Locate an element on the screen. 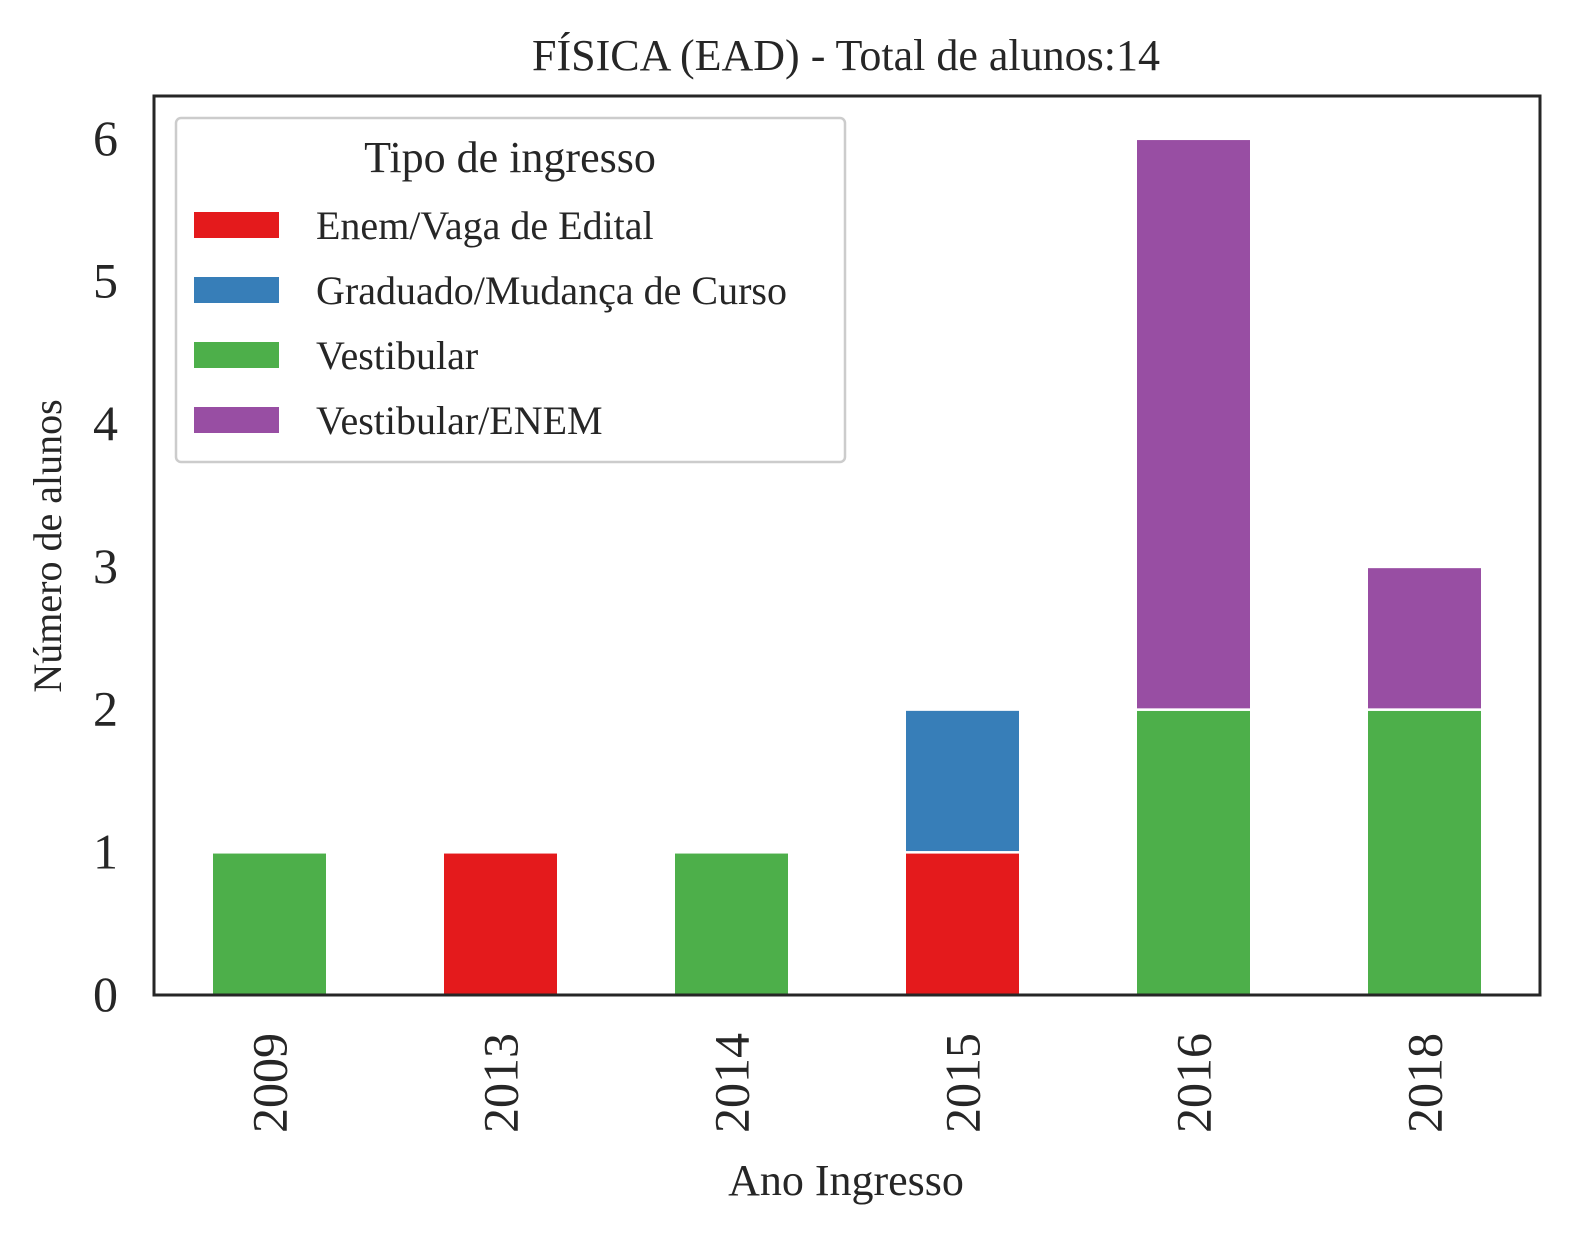  x-ticks-group: 2009 2013 2014 2015 2016 2018 is located at coordinates (847, 1083).